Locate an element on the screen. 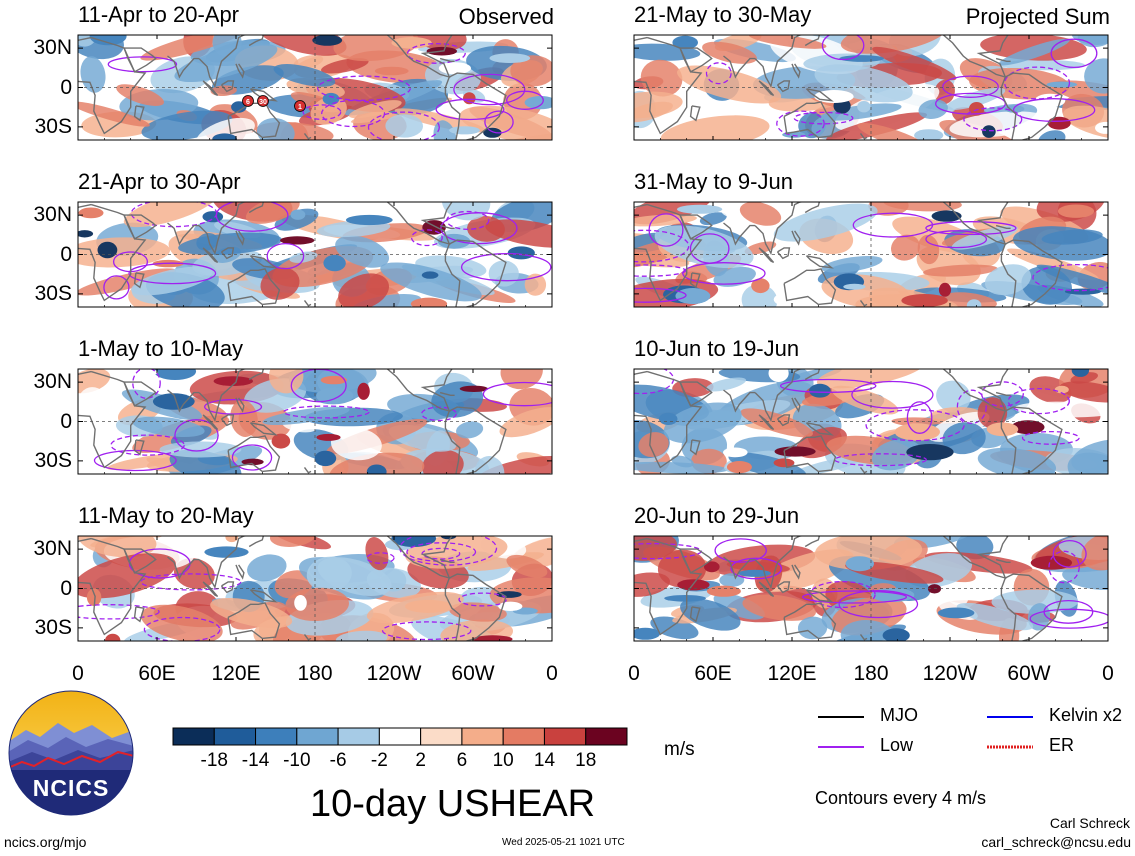  storm-marker: 6 is located at coordinates (248, 101).